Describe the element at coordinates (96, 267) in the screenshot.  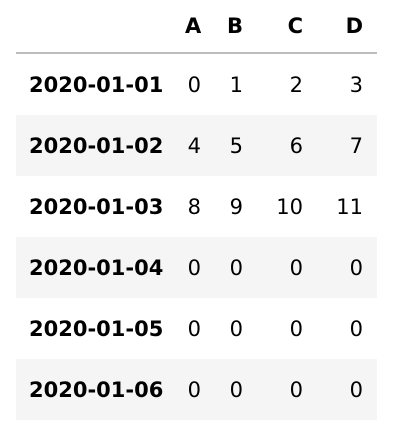
I see `row-index: 2020-01-04` at that location.